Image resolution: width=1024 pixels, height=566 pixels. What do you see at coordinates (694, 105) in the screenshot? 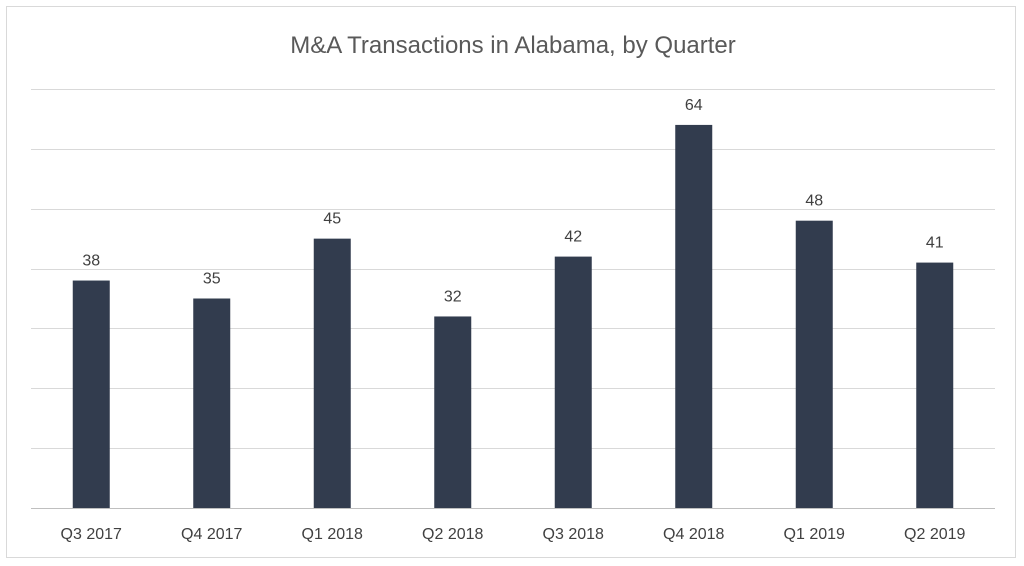
I see `data-label: 64` at bounding box center [694, 105].